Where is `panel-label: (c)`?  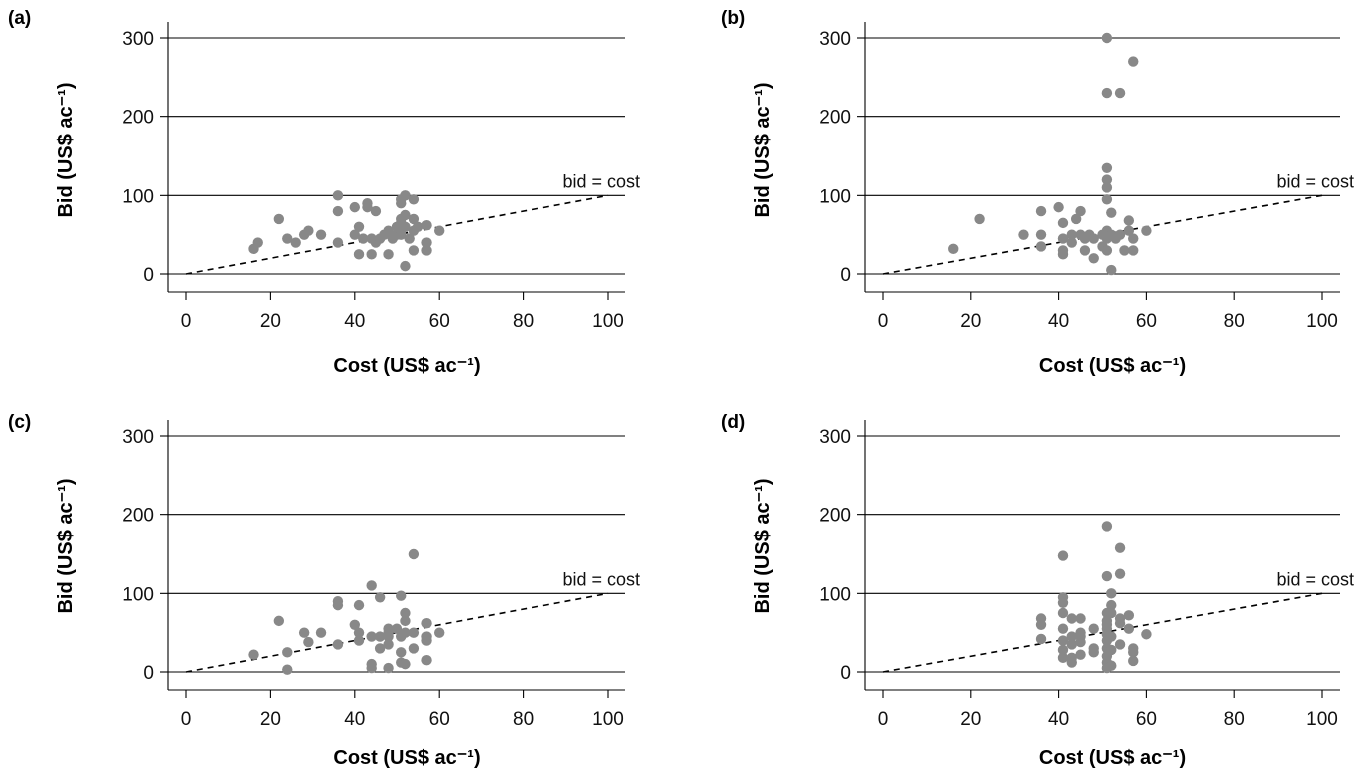
panel-label: (c) is located at coordinates (19, 422).